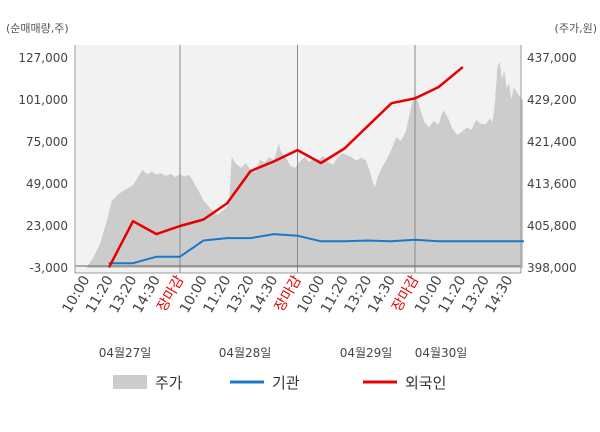  I want to click on right-axis-unit: (주가,원), so click(576, 28).